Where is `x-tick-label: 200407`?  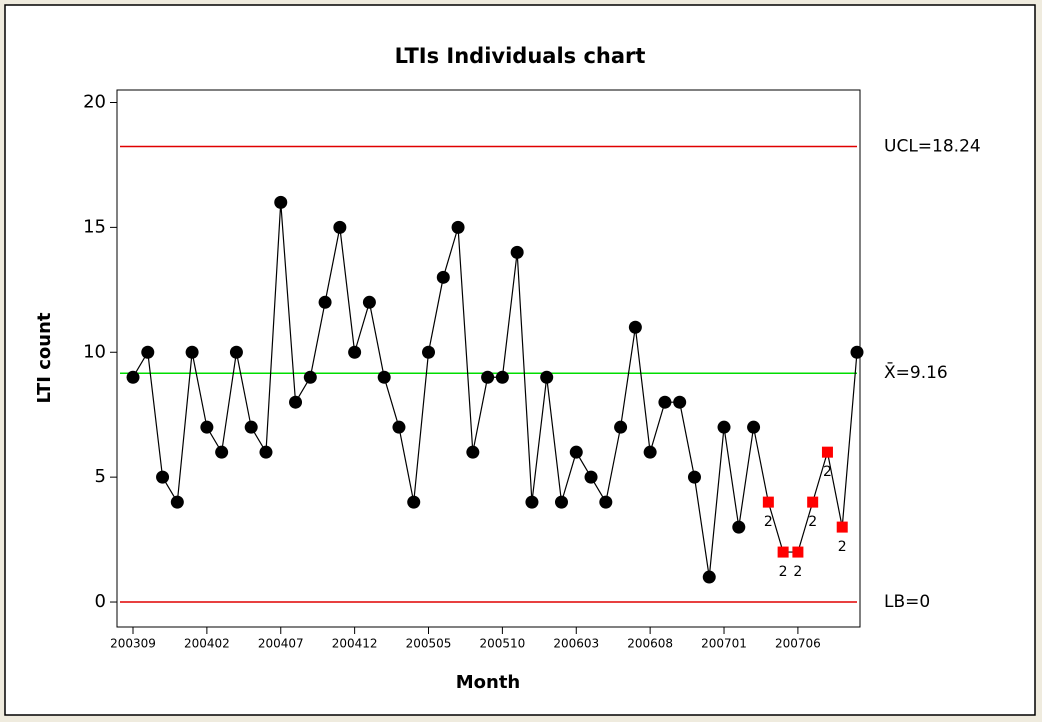
x-tick-label: 200407 is located at coordinates (281, 644).